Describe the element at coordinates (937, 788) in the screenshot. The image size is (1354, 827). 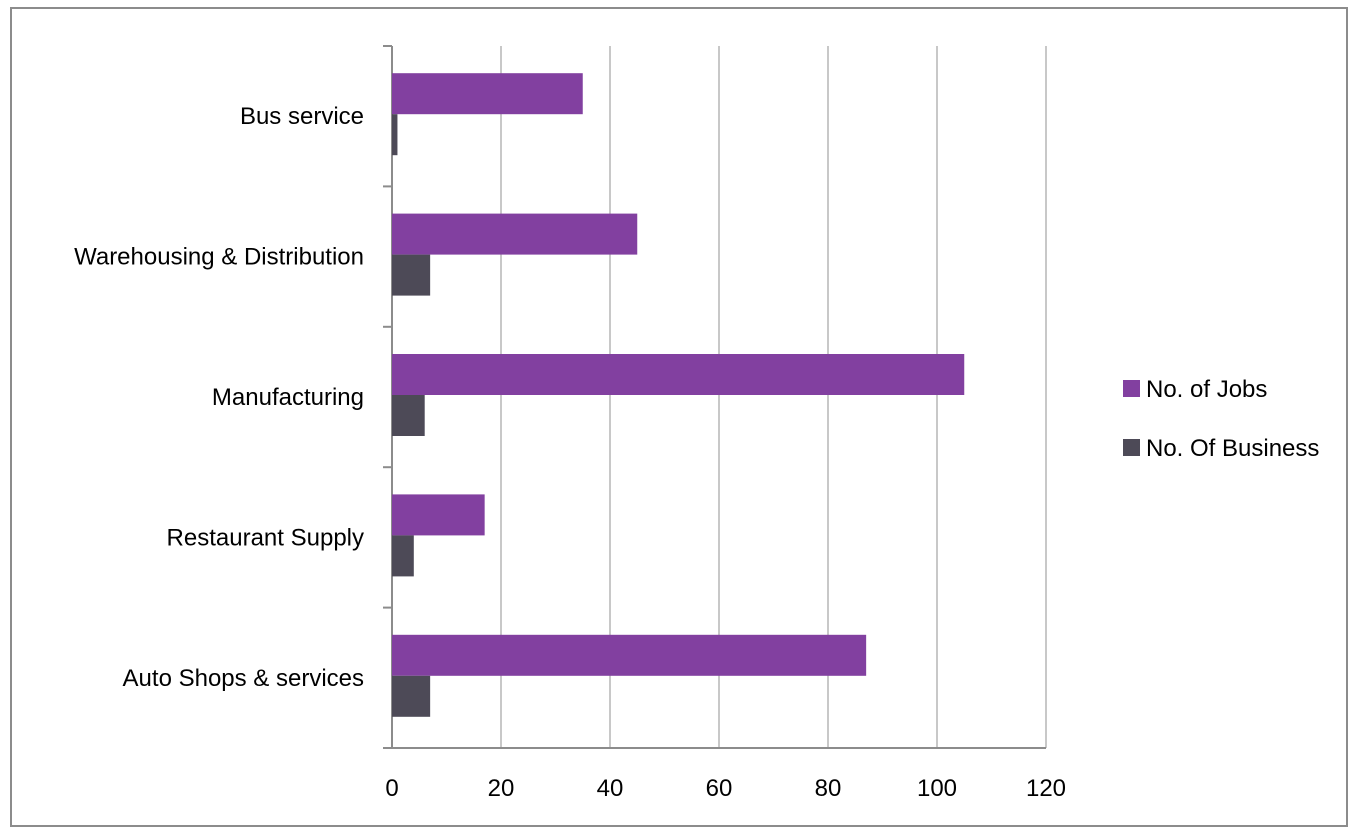
I see `x-tick-label: 100` at that location.